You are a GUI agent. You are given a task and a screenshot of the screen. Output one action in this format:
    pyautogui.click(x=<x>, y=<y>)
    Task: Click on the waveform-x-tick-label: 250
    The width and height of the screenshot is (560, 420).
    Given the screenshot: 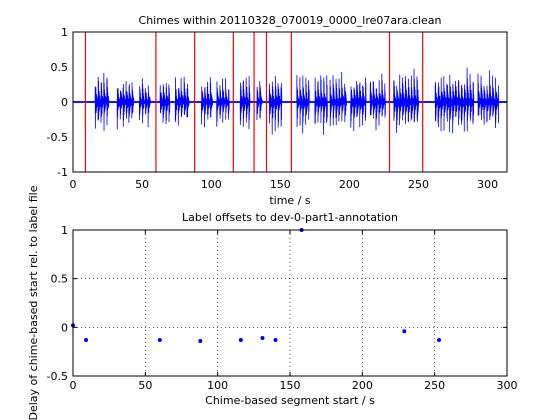 What is the action you would take?
    pyautogui.click(x=418, y=184)
    